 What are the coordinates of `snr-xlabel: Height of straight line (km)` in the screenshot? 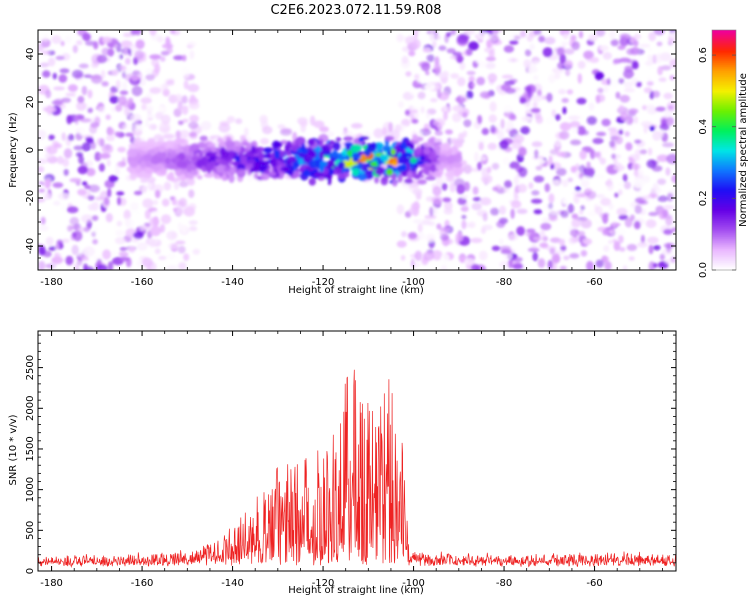 It's located at (356, 590).